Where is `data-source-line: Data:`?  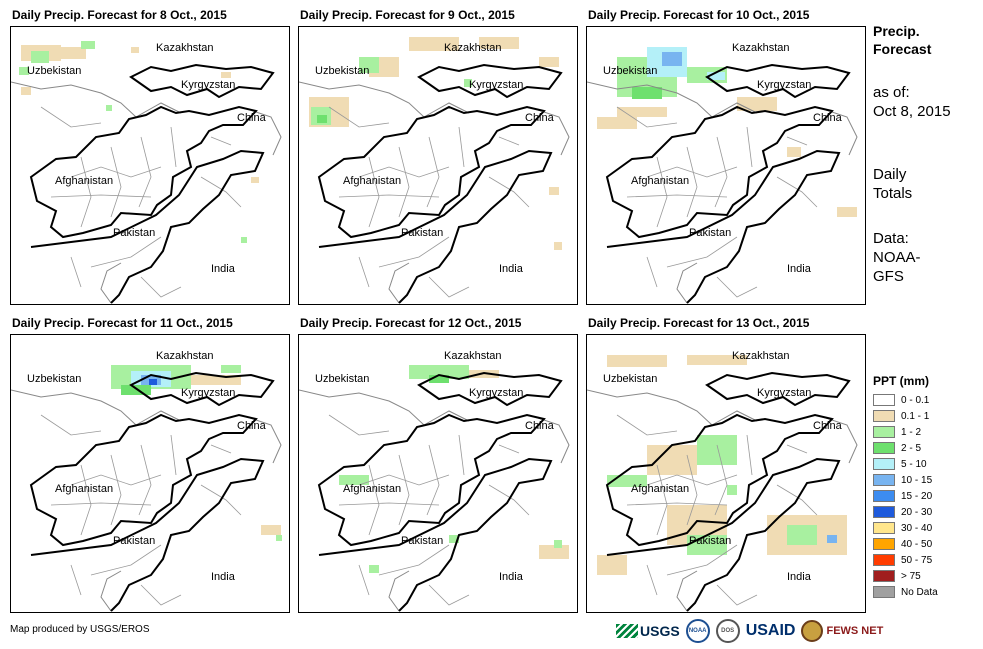 data-source-line: Data: is located at coordinates (891, 238).